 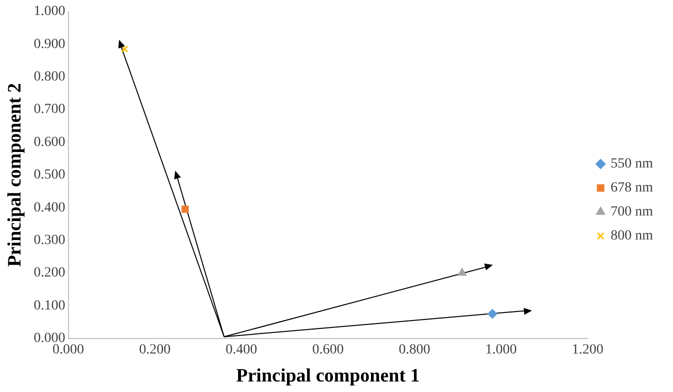 What do you see at coordinates (50, 12) in the screenshot?
I see `y-tick-label: 1.000` at bounding box center [50, 12].